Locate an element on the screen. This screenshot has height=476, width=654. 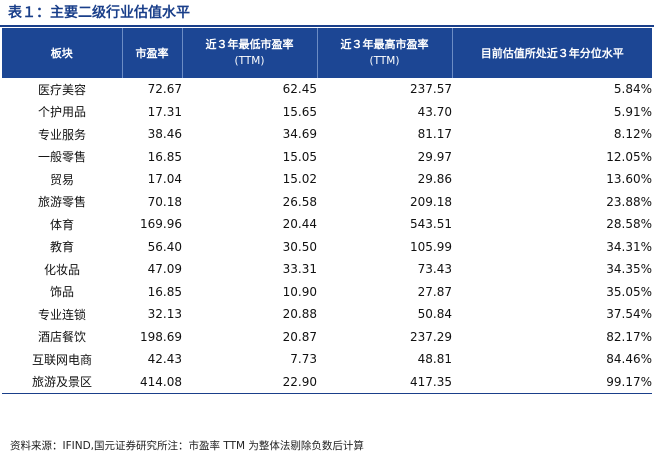
pe-cell: 16.85 is located at coordinates (164, 291).